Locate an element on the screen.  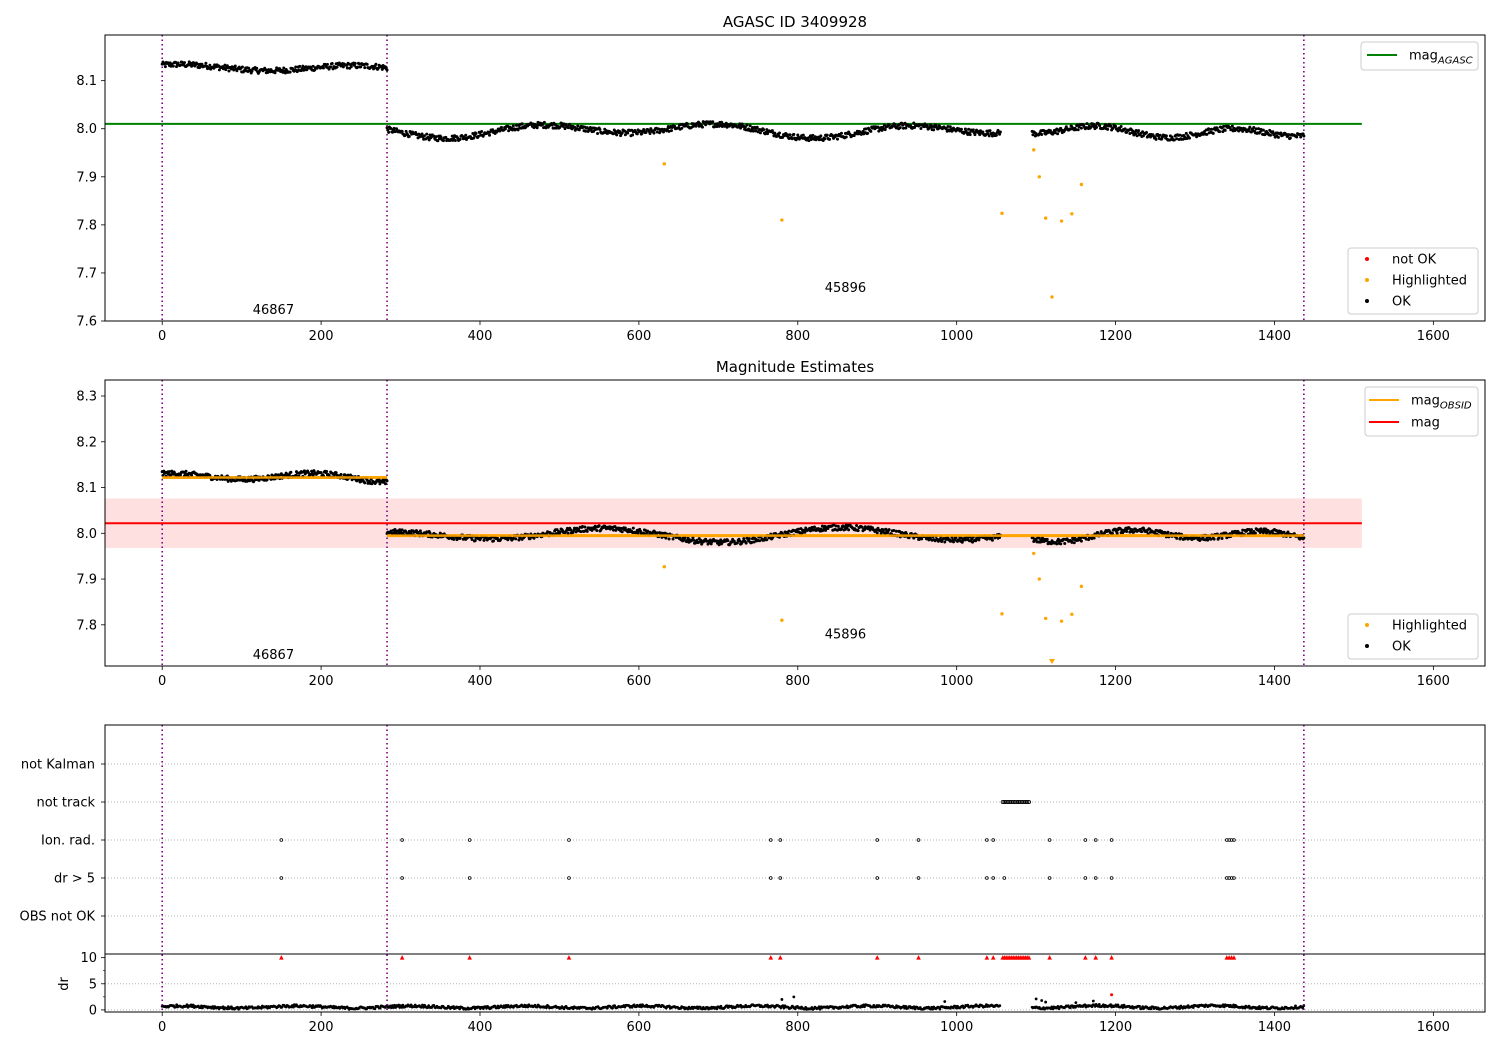
x-tick-label: 1400 is located at coordinates (1274, 681).